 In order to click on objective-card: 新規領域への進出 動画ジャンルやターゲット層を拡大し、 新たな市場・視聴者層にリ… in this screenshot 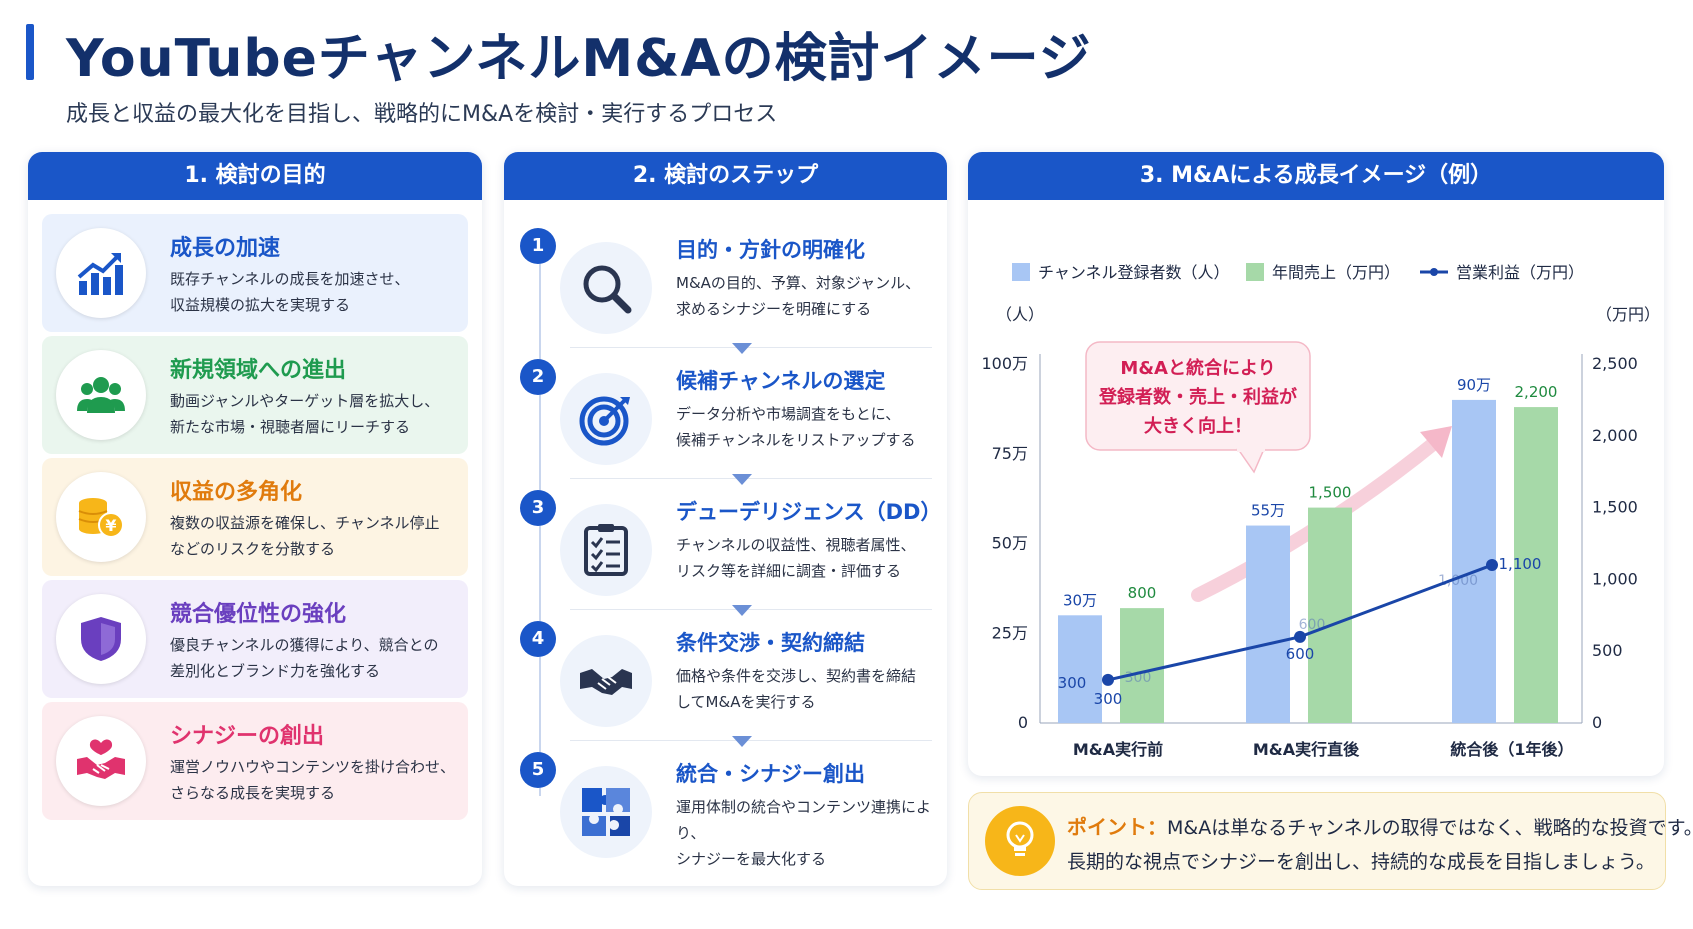, I will do `click(255, 395)`.